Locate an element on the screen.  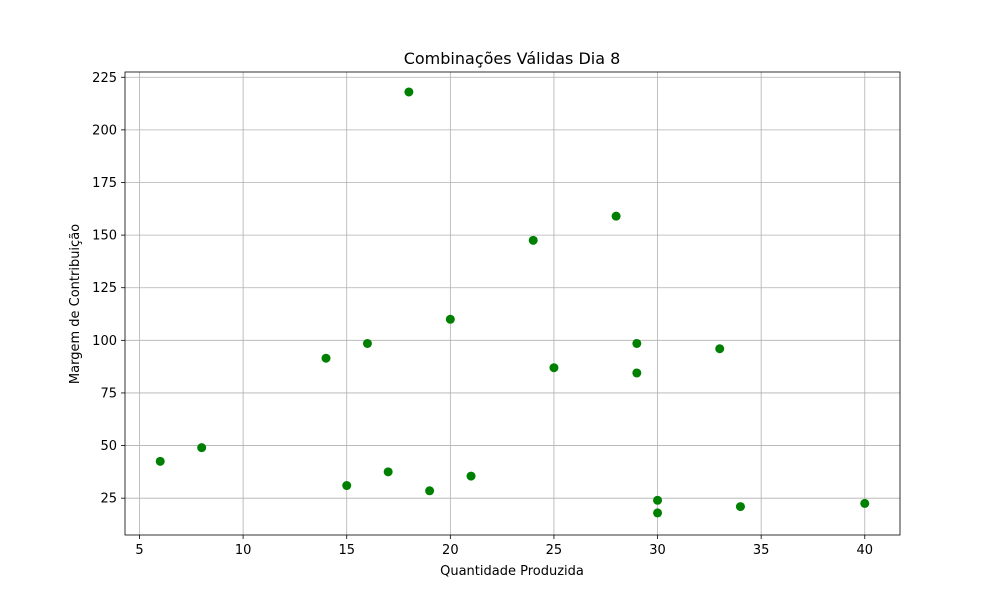
y-tick-label: 150 is located at coordinates (104, 236).